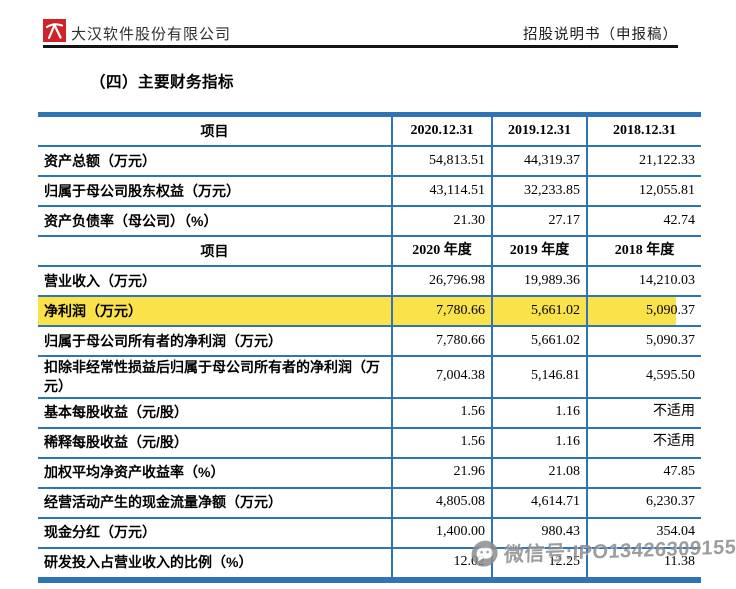 The height and width of the screenshot is (589, 736). Describe the element at coordinates (643, 473) in the screenshot. I see `cell-value: 47.85` at that location.